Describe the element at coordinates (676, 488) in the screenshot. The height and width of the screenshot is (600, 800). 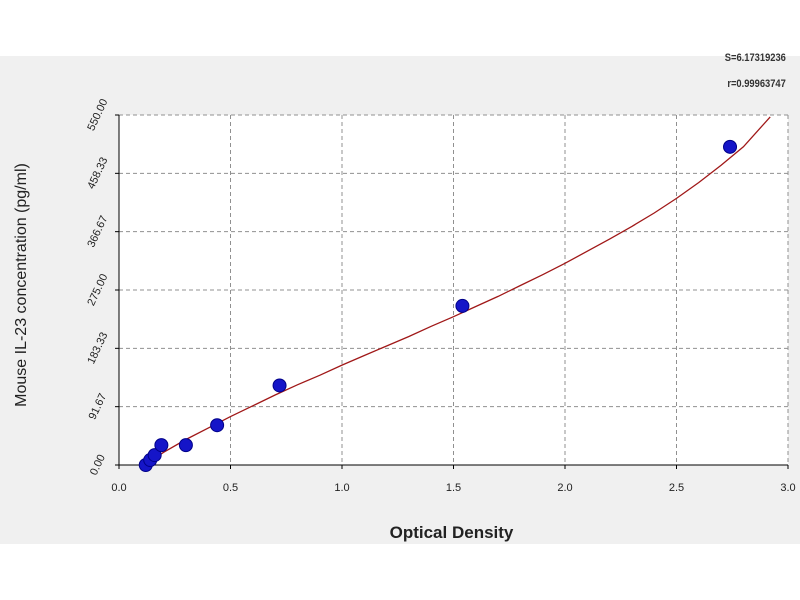
I see `x-tick-label: 2.5` at that location.